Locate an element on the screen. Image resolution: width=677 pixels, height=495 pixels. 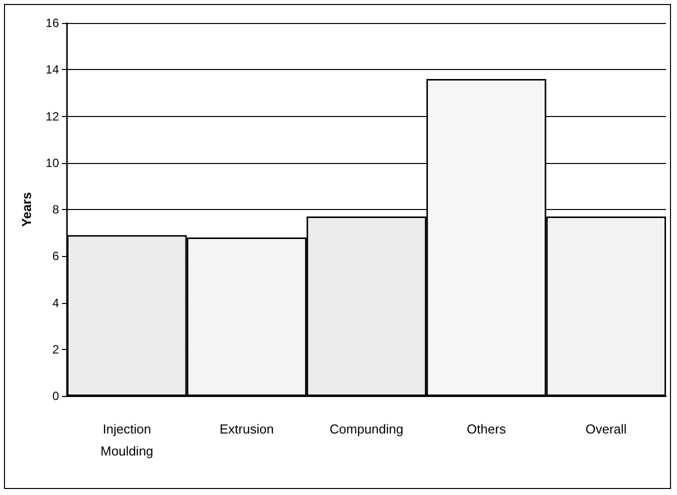
y-tick-label: 12 is located at coordinates (53, 116).